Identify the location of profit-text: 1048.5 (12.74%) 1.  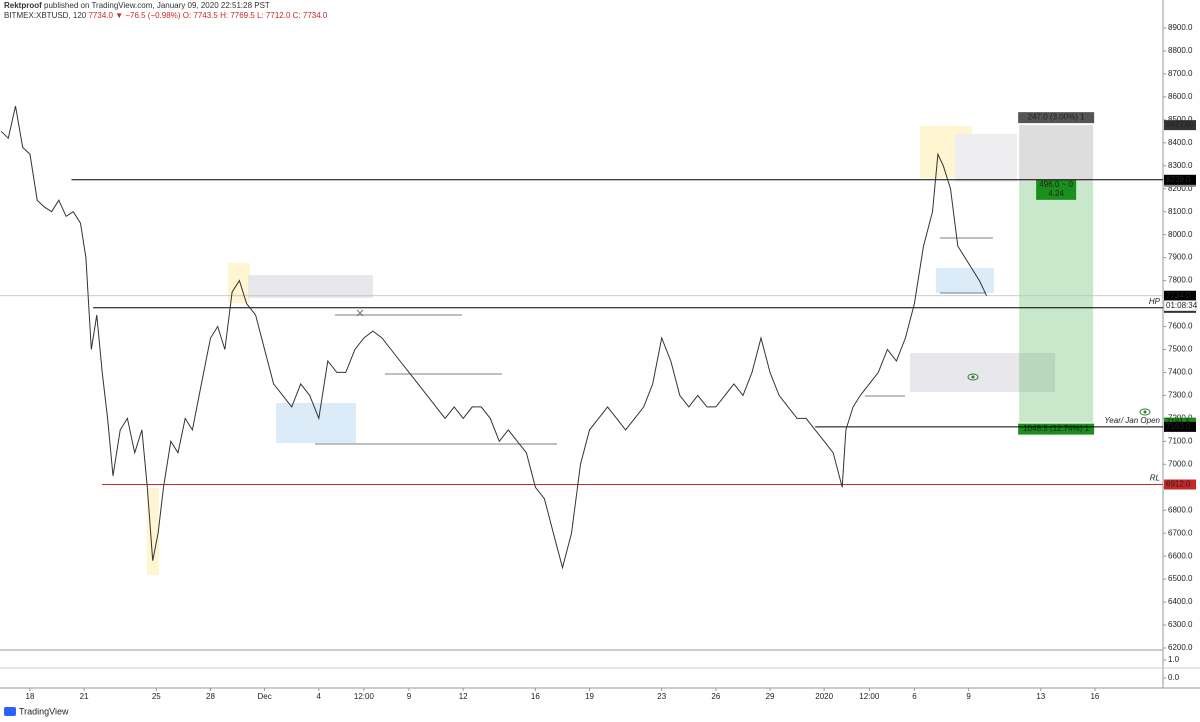
(1056, 428).